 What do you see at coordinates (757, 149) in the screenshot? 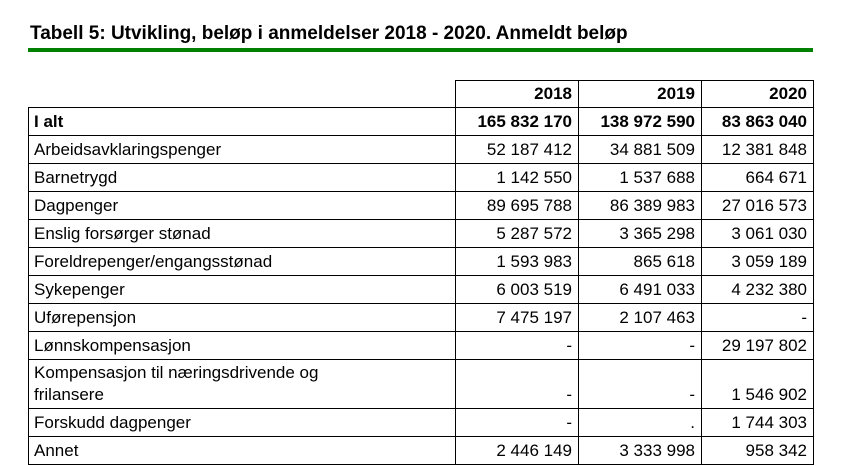
I see `cell-value: 12 381 848` at bounding box center [757, 149].